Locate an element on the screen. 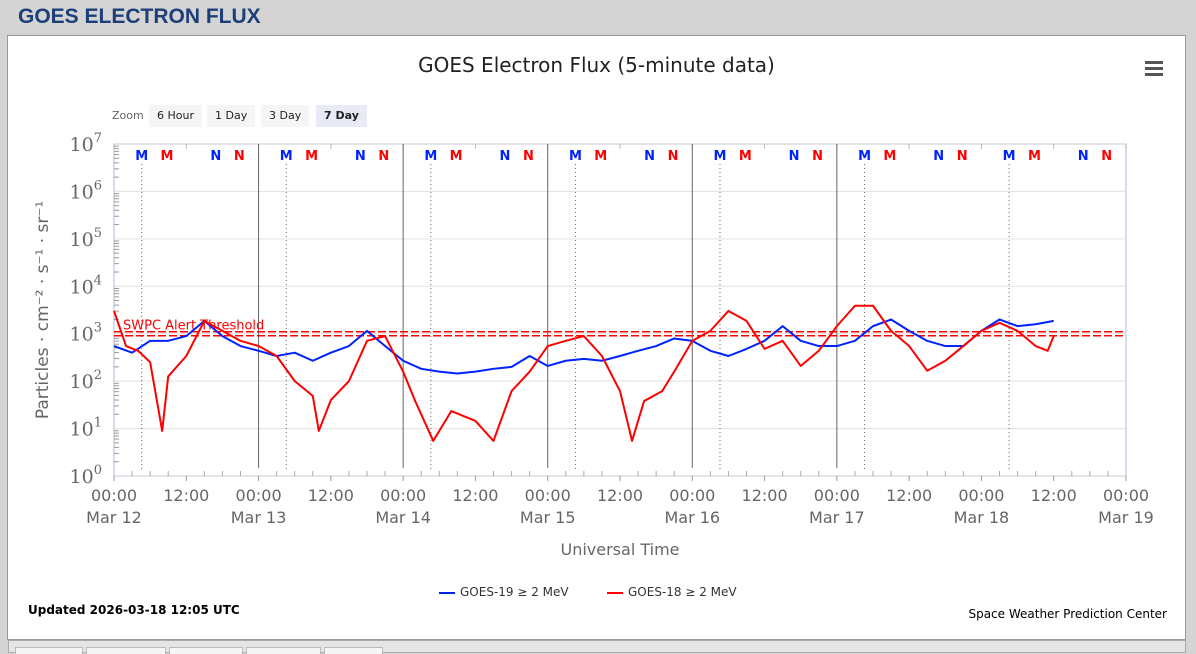 The image size is (1196, 654). y-tick-label: 10⁰ is located at coordinates (86, 475).